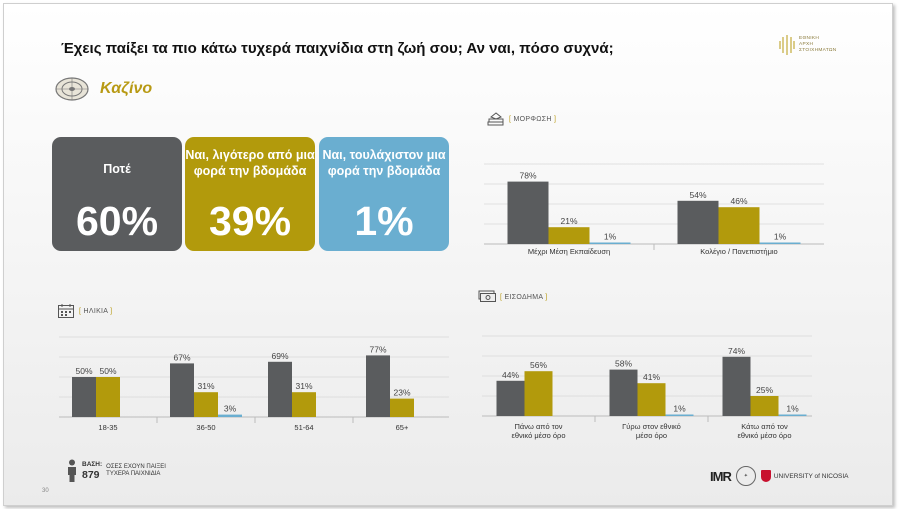  What do you see at coordinates (736, 351) in the screenshot?
I see `data-label: 74%` at bounding box center [736, 351].